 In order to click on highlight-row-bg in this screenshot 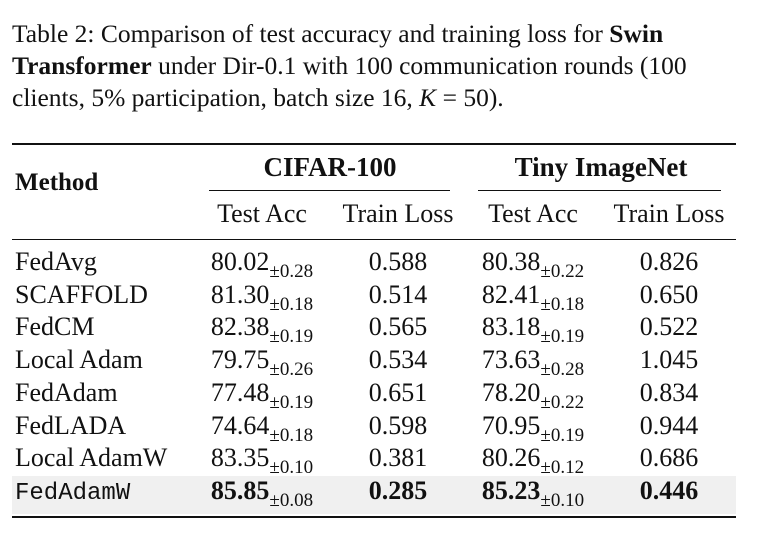, I will do `click(374, 495)`.